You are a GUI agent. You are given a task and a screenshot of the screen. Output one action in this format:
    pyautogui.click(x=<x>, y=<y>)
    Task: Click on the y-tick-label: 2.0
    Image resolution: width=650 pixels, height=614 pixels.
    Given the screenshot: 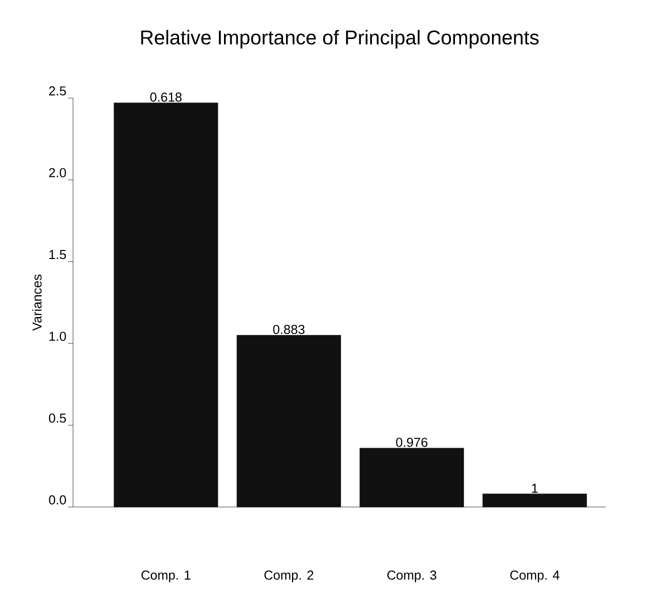 What is the action you would take?
    pyautogui.click(x=57, y=173)
    